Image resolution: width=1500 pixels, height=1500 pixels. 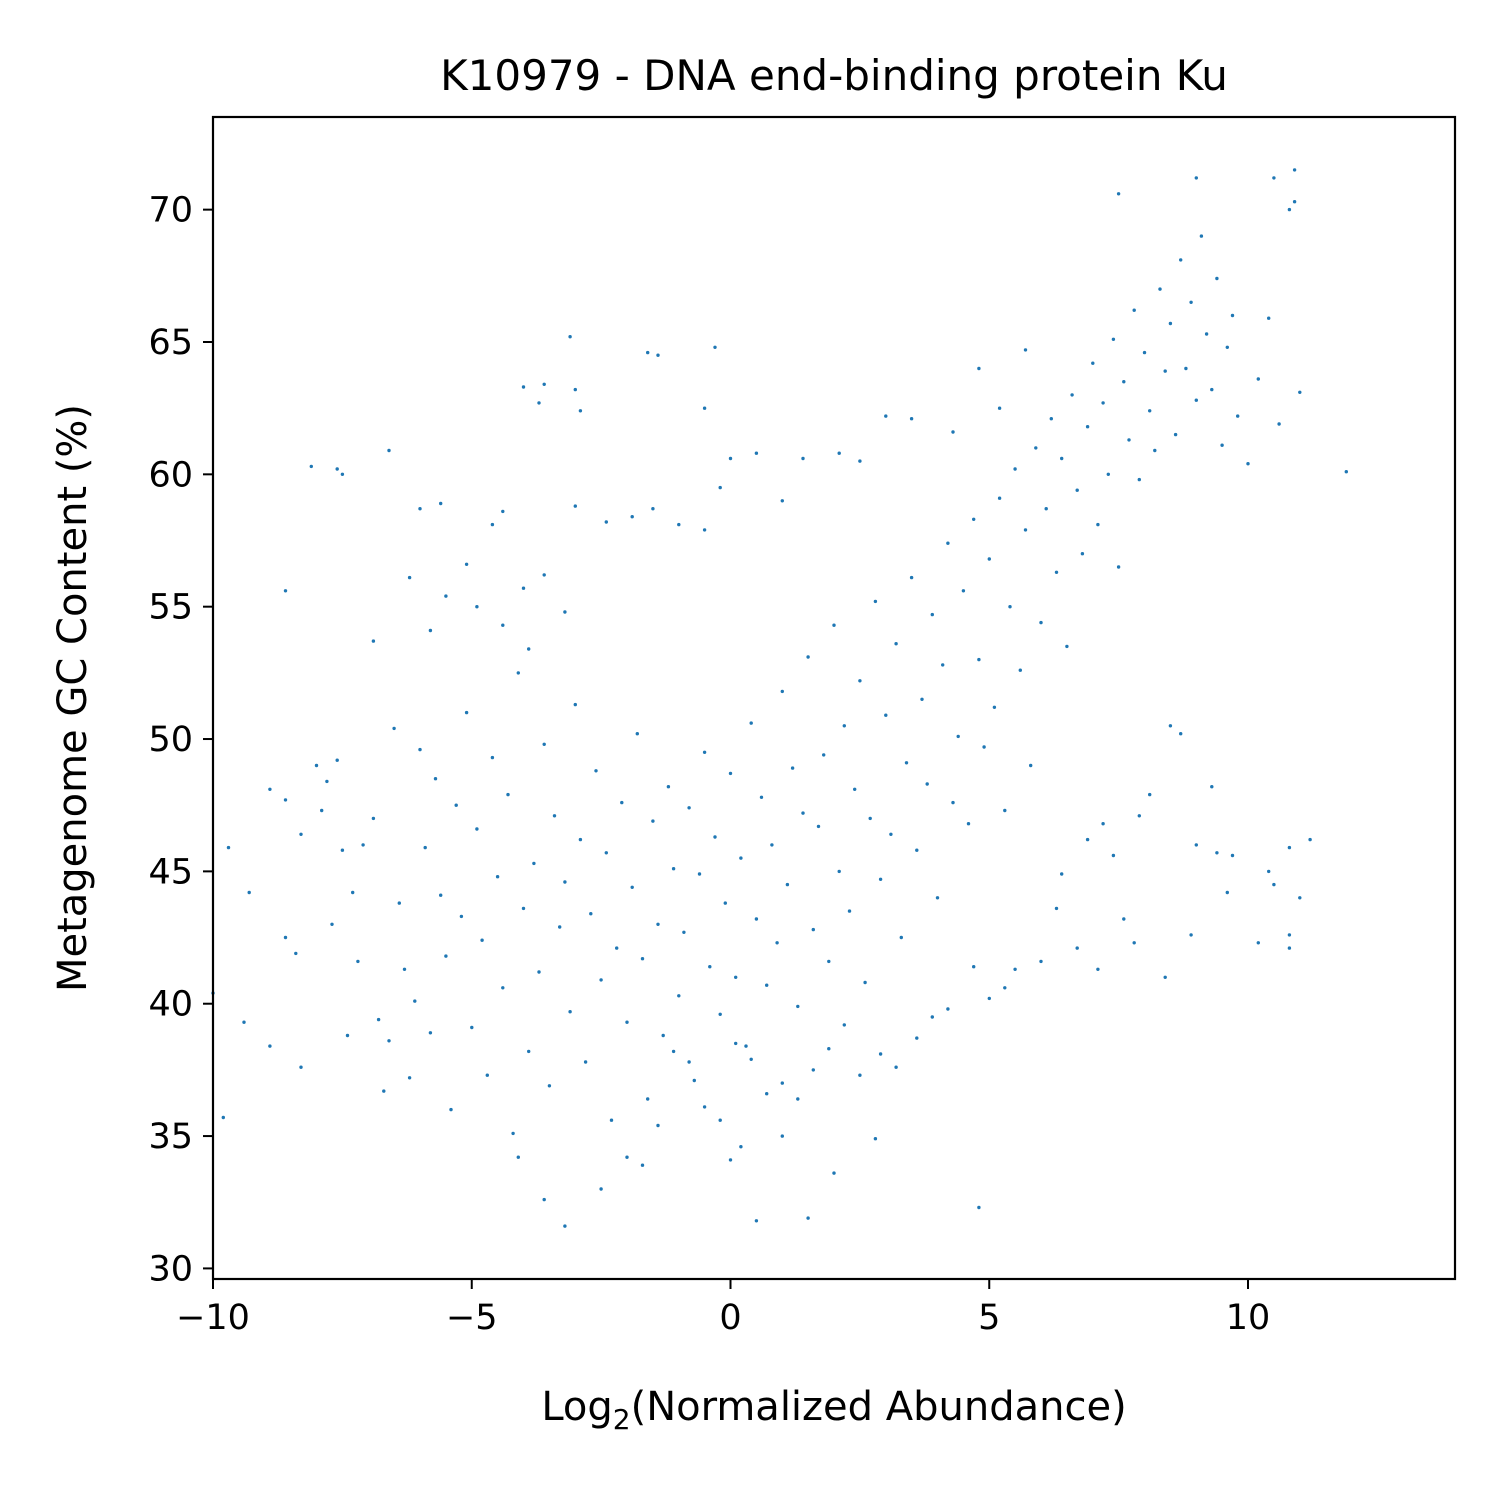 I want to click on x-axis-label-rest: (Normalized Abundance), so click(x=879, y=1407).